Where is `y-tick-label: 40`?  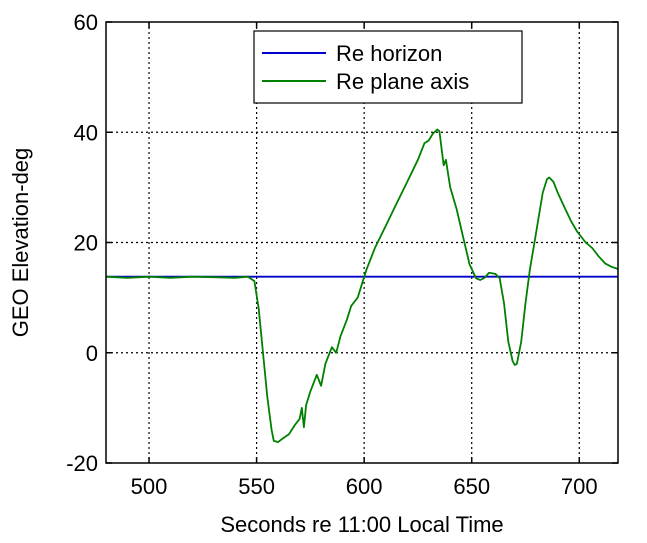
y-tick-label: 40 is located at coordinates (86, 132).